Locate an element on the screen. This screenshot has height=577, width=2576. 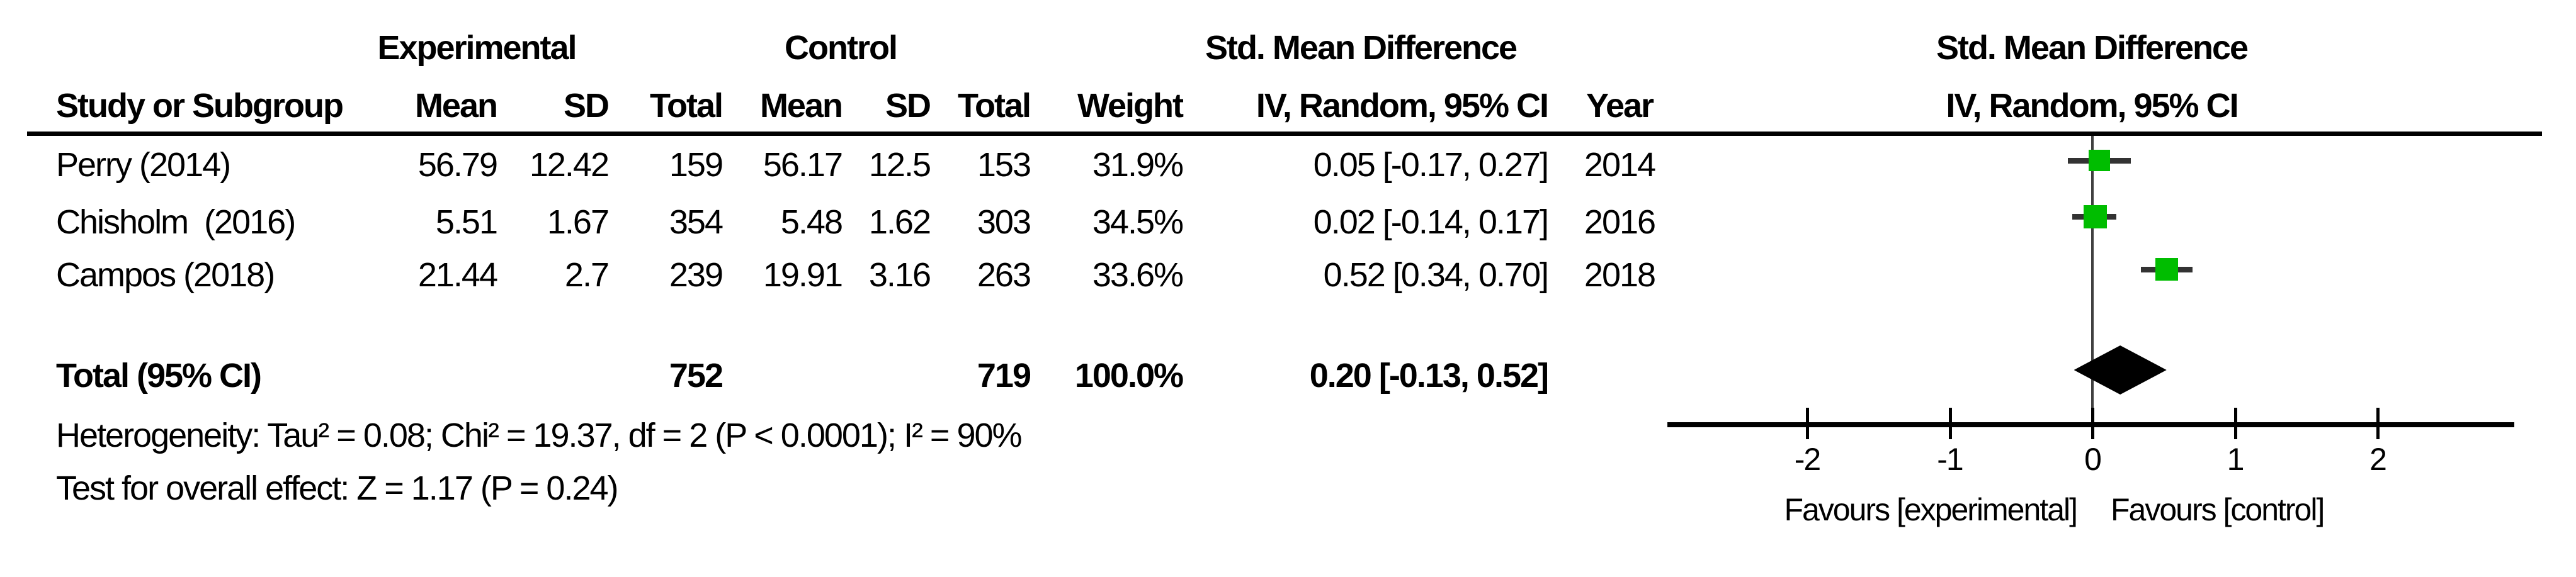
exp-mean: 21.44 is located at coordinates (457, 275).